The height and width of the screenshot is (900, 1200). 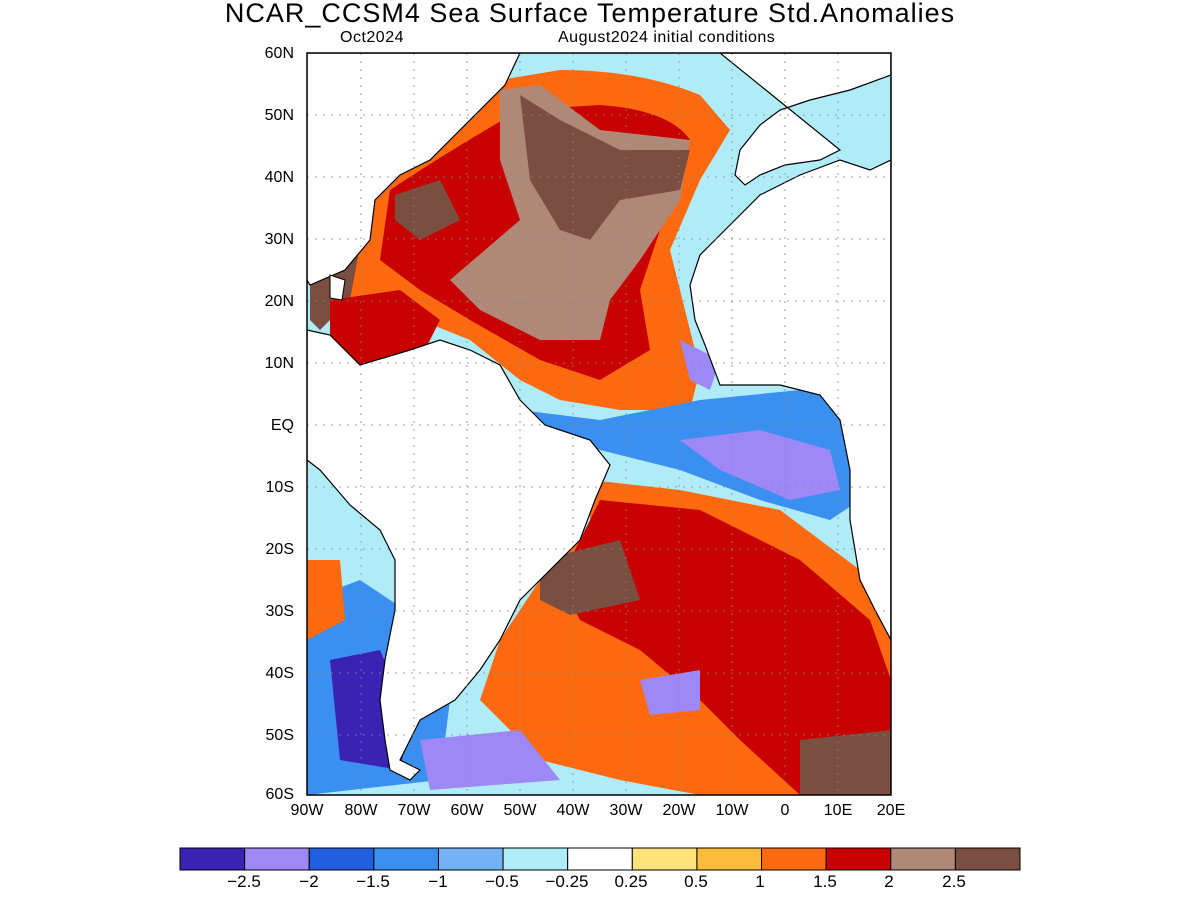 I want to click on strong-warm-south, so click(x=725, y=647).